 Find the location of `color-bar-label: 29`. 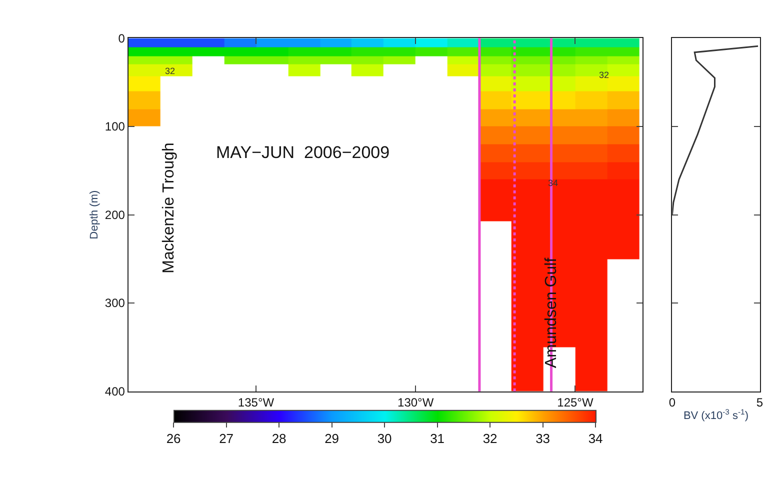

color-bar-label: 29 is located at coordinates (332, 438).